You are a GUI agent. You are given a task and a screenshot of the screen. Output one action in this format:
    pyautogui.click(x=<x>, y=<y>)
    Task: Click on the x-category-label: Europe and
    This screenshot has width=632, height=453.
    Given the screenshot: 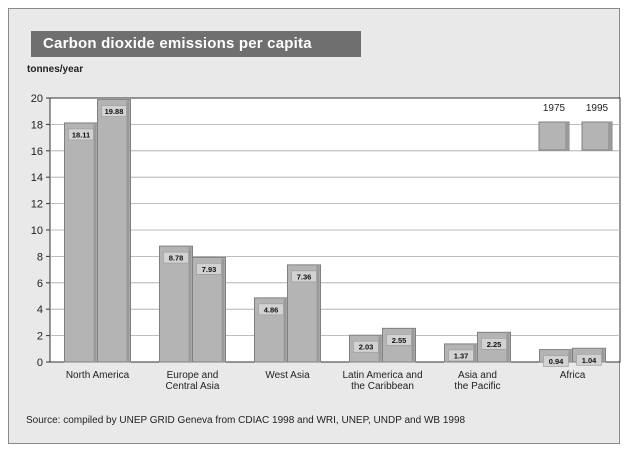 What is the action you would take?
    pyautogui.click(x=193, y=375)
    